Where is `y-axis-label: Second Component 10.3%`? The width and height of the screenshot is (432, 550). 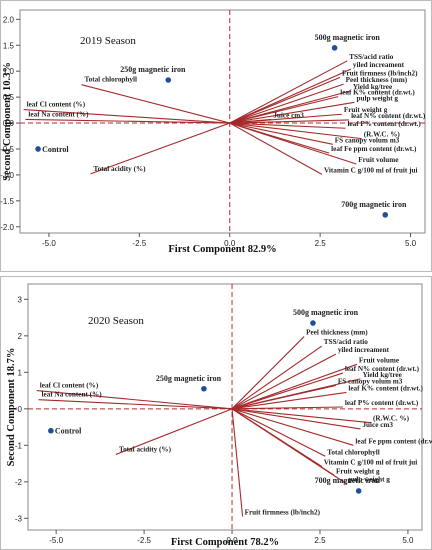
y-axis-label: Second Component 10.3% is located at coordinates (7, 121).